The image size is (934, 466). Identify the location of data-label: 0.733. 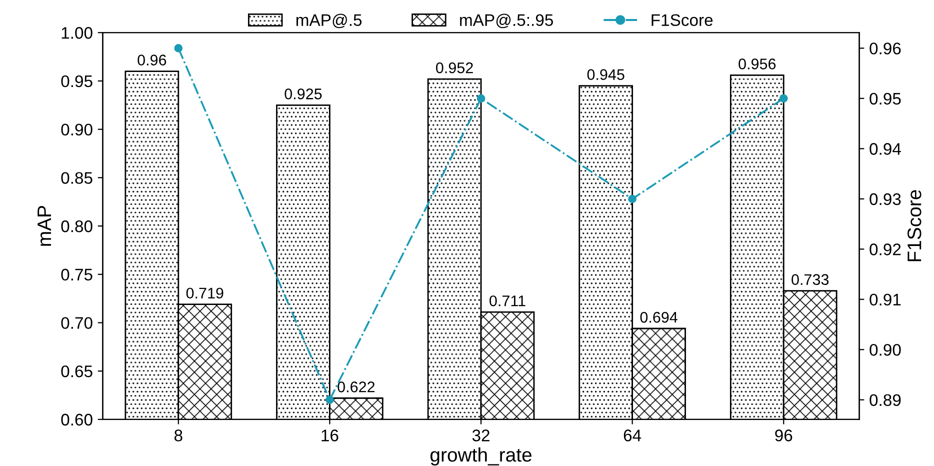
(810, 279).